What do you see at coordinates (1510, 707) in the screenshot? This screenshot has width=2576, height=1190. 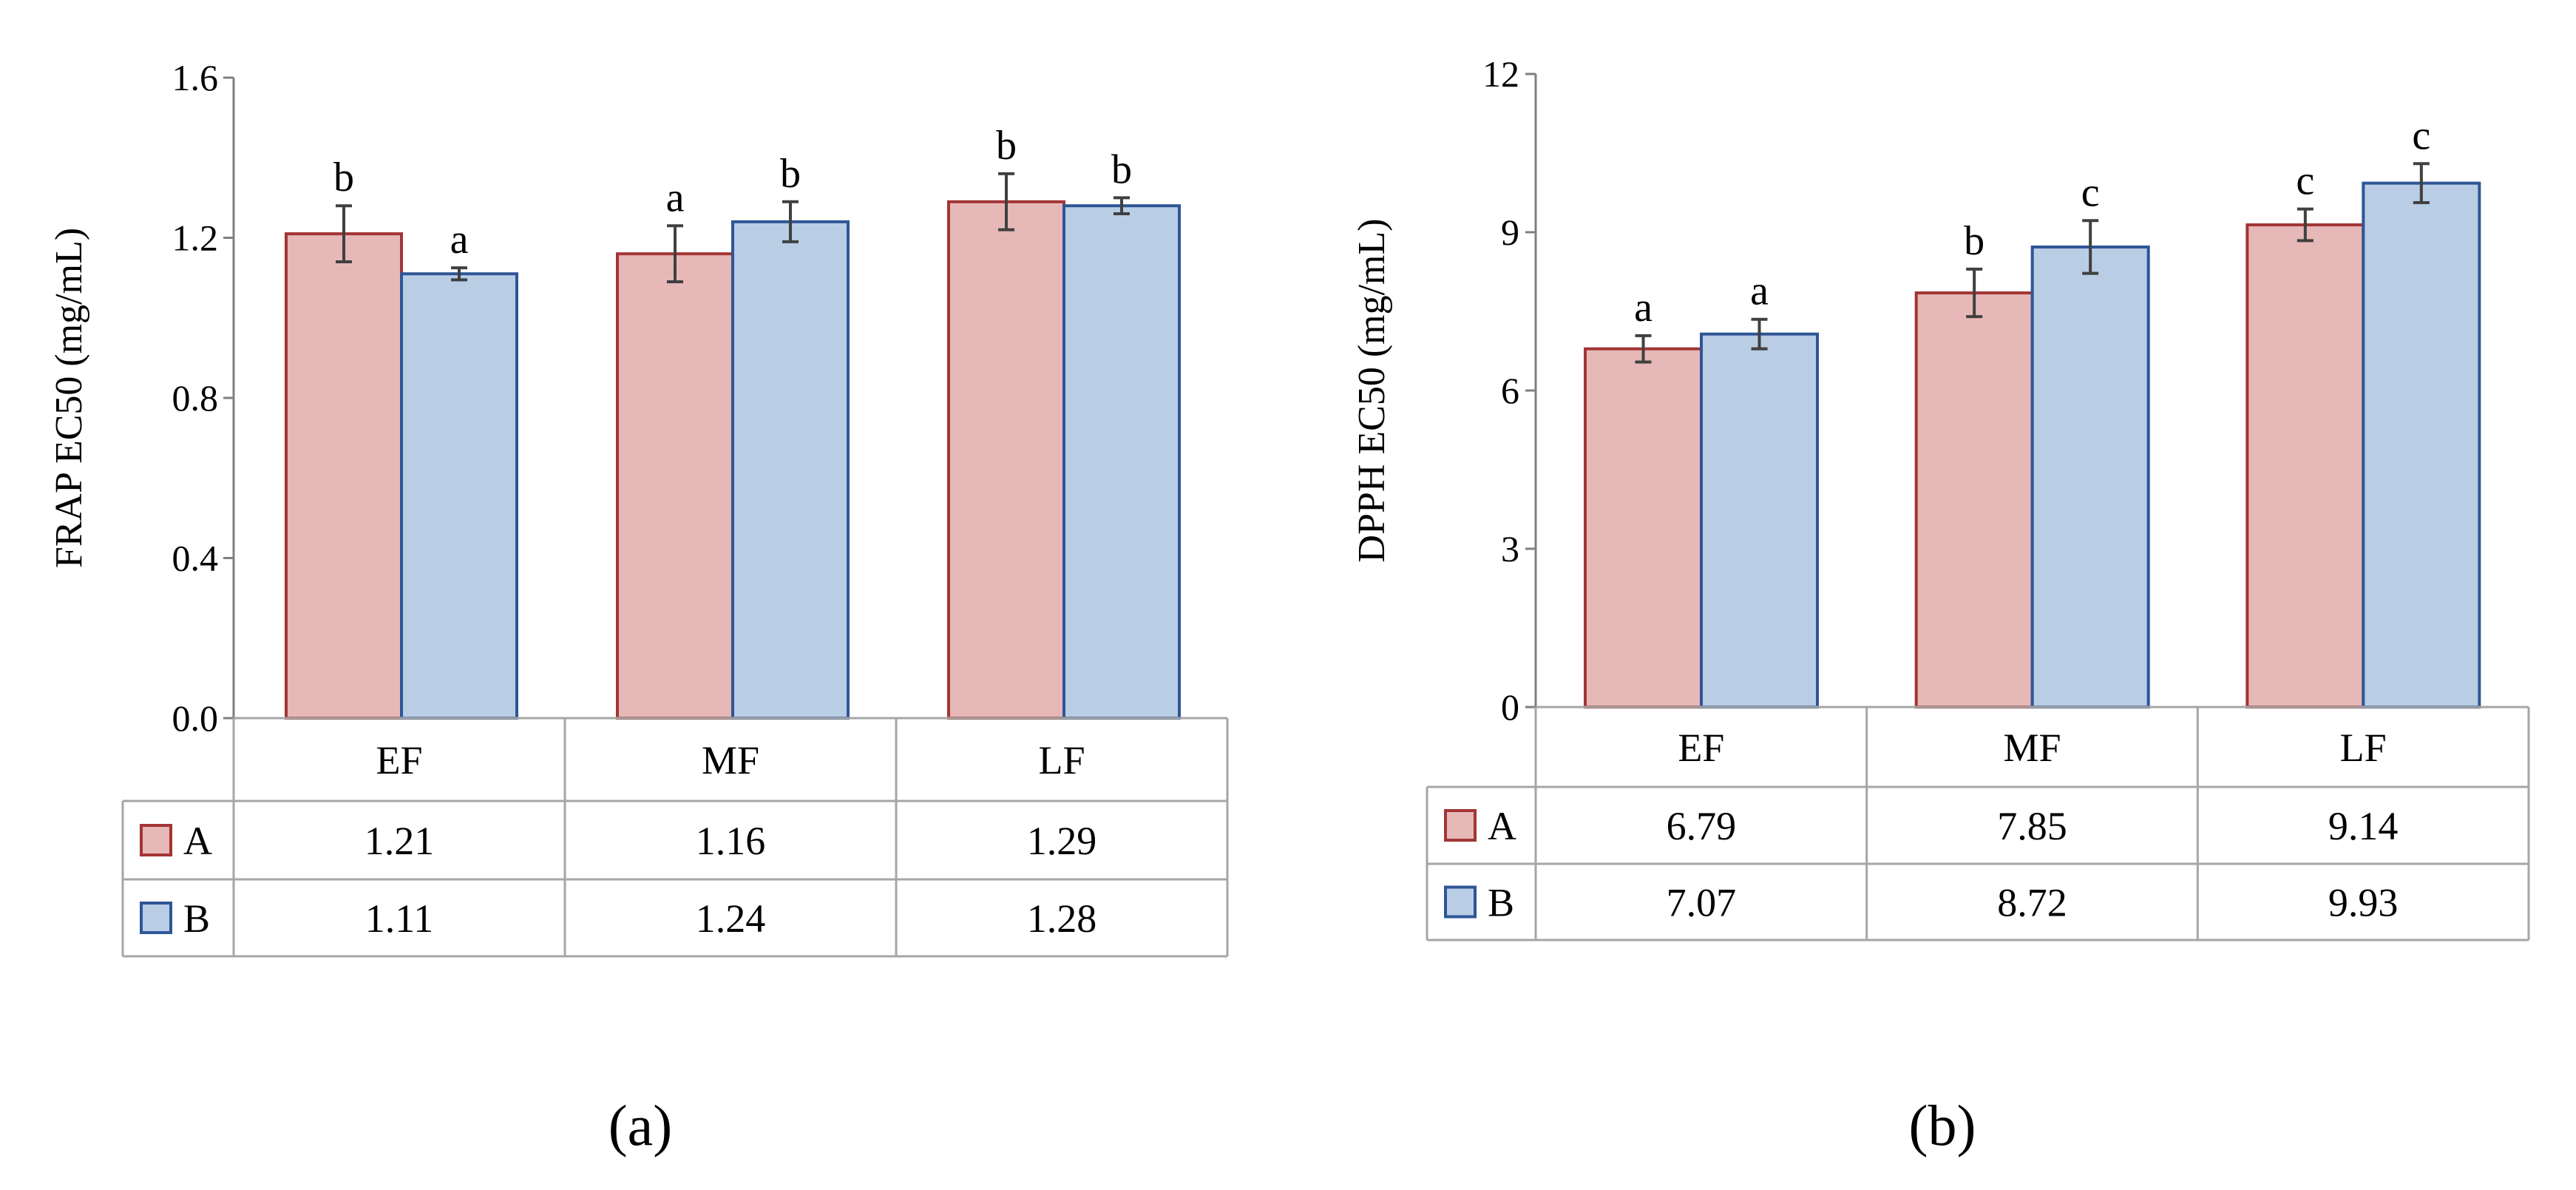 I see `y-tick-label: 0` at bounding box center [1510, 707].